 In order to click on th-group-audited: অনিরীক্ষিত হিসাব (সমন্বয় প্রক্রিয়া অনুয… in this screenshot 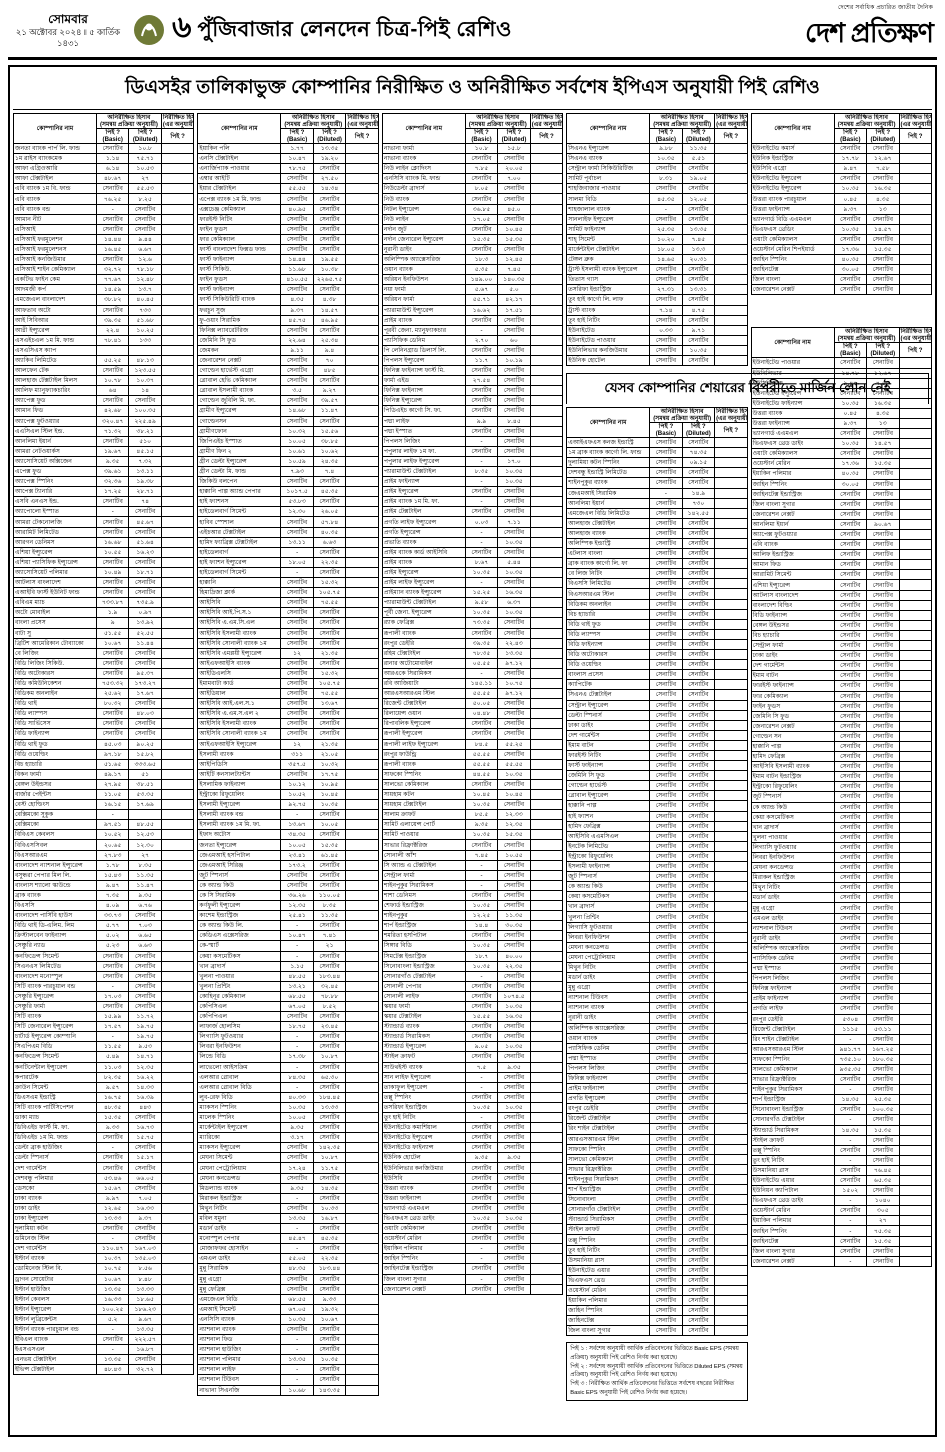, I will do `click(682, 415)`.